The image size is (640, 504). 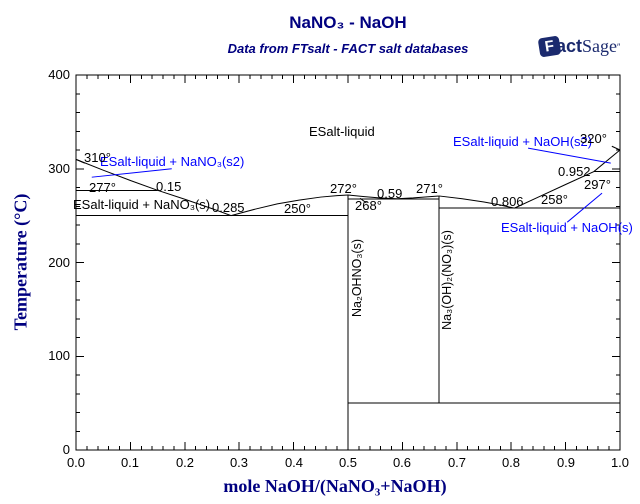 I want to click on x-tick-label-0.4: 0.4, so click(x=294, y=462).